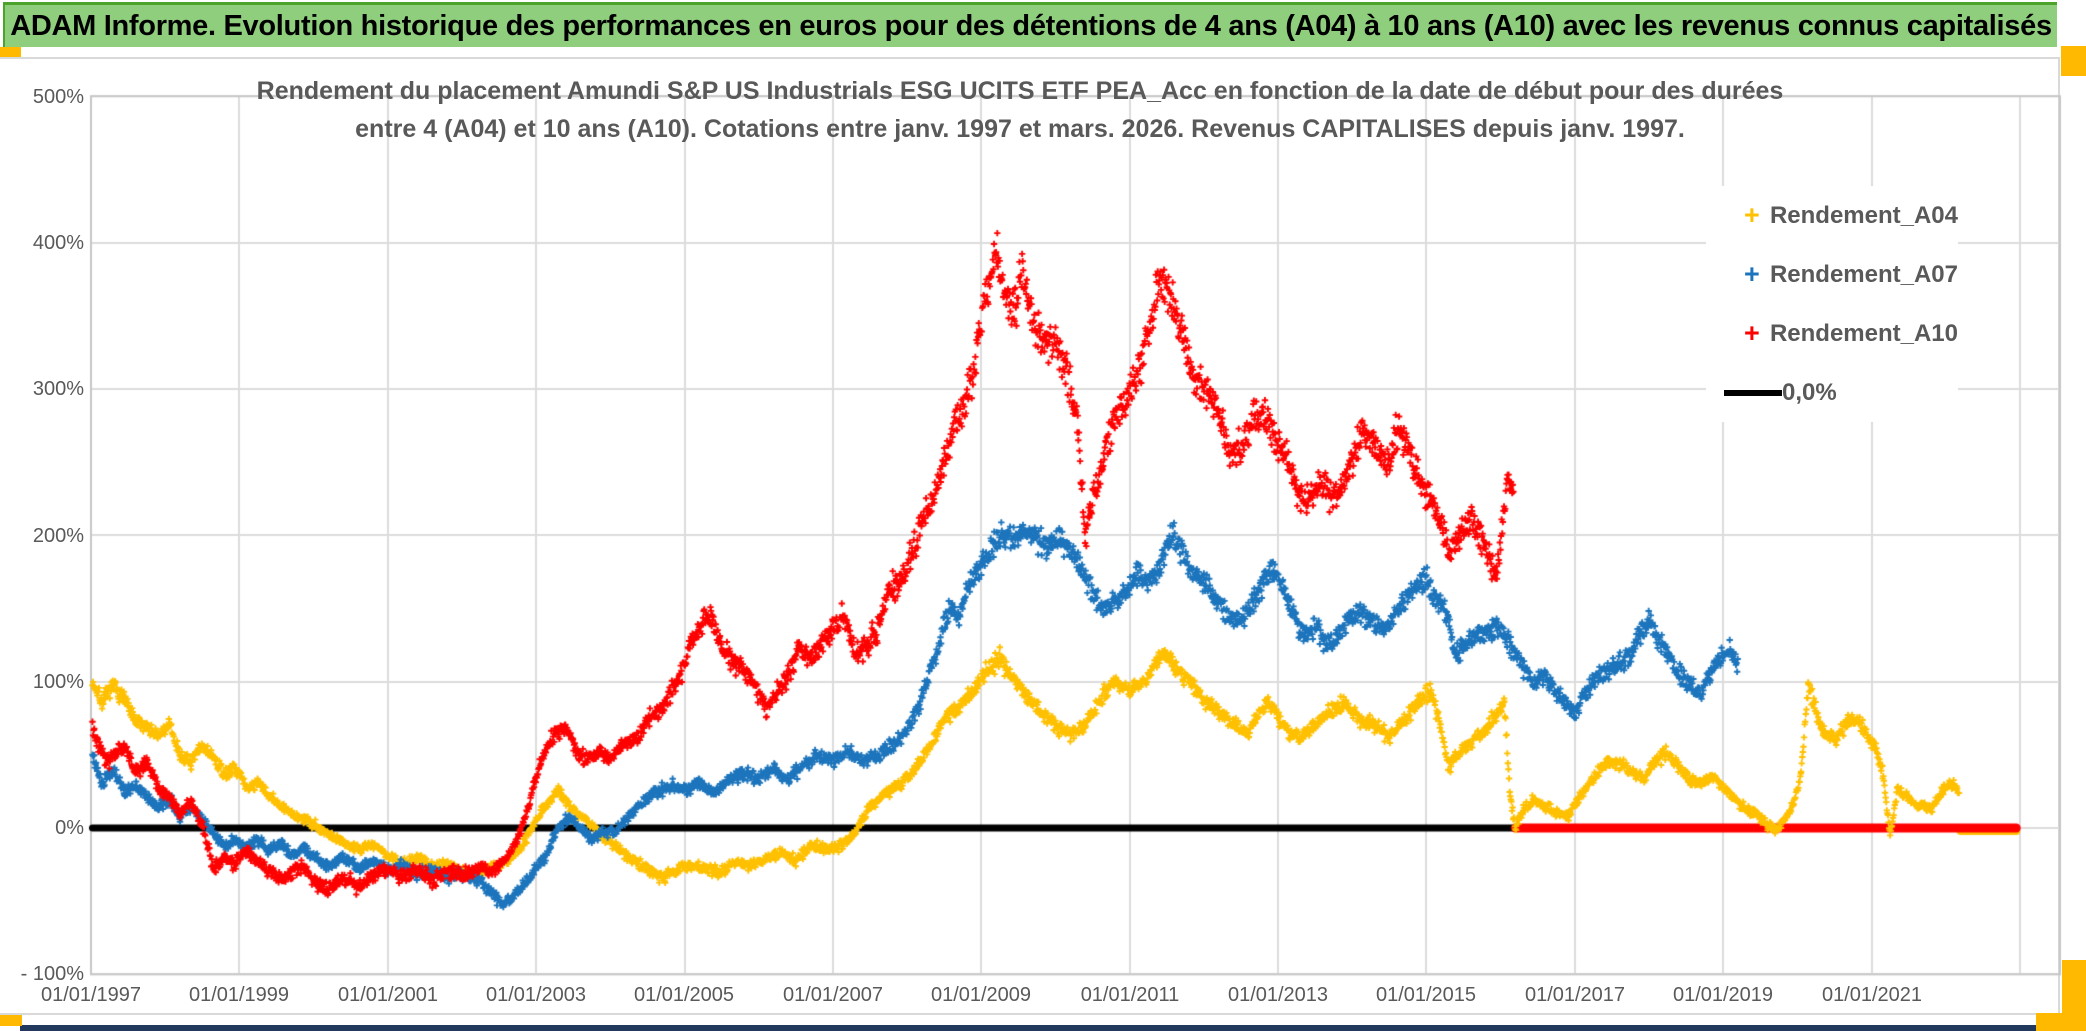  I want to click on x-tick-label: 01/01/2005, so click(684, 995).